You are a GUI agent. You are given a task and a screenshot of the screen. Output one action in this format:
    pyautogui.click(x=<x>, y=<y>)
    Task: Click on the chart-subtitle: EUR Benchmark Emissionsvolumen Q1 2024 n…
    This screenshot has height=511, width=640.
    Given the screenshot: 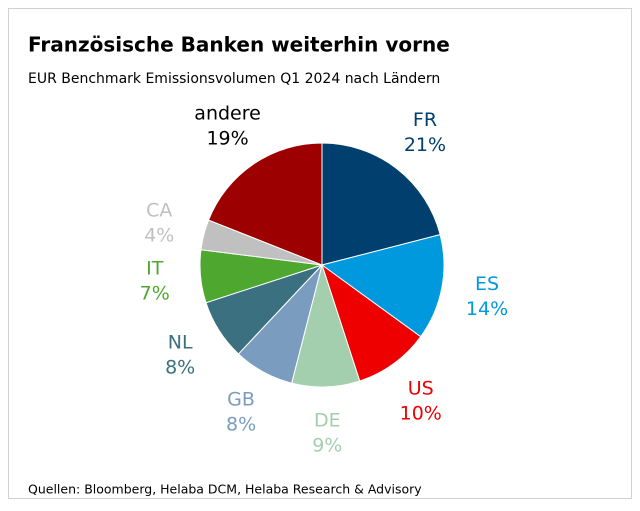 What is the action you would take?
    pyautogui.click(x=234, y=79)
    